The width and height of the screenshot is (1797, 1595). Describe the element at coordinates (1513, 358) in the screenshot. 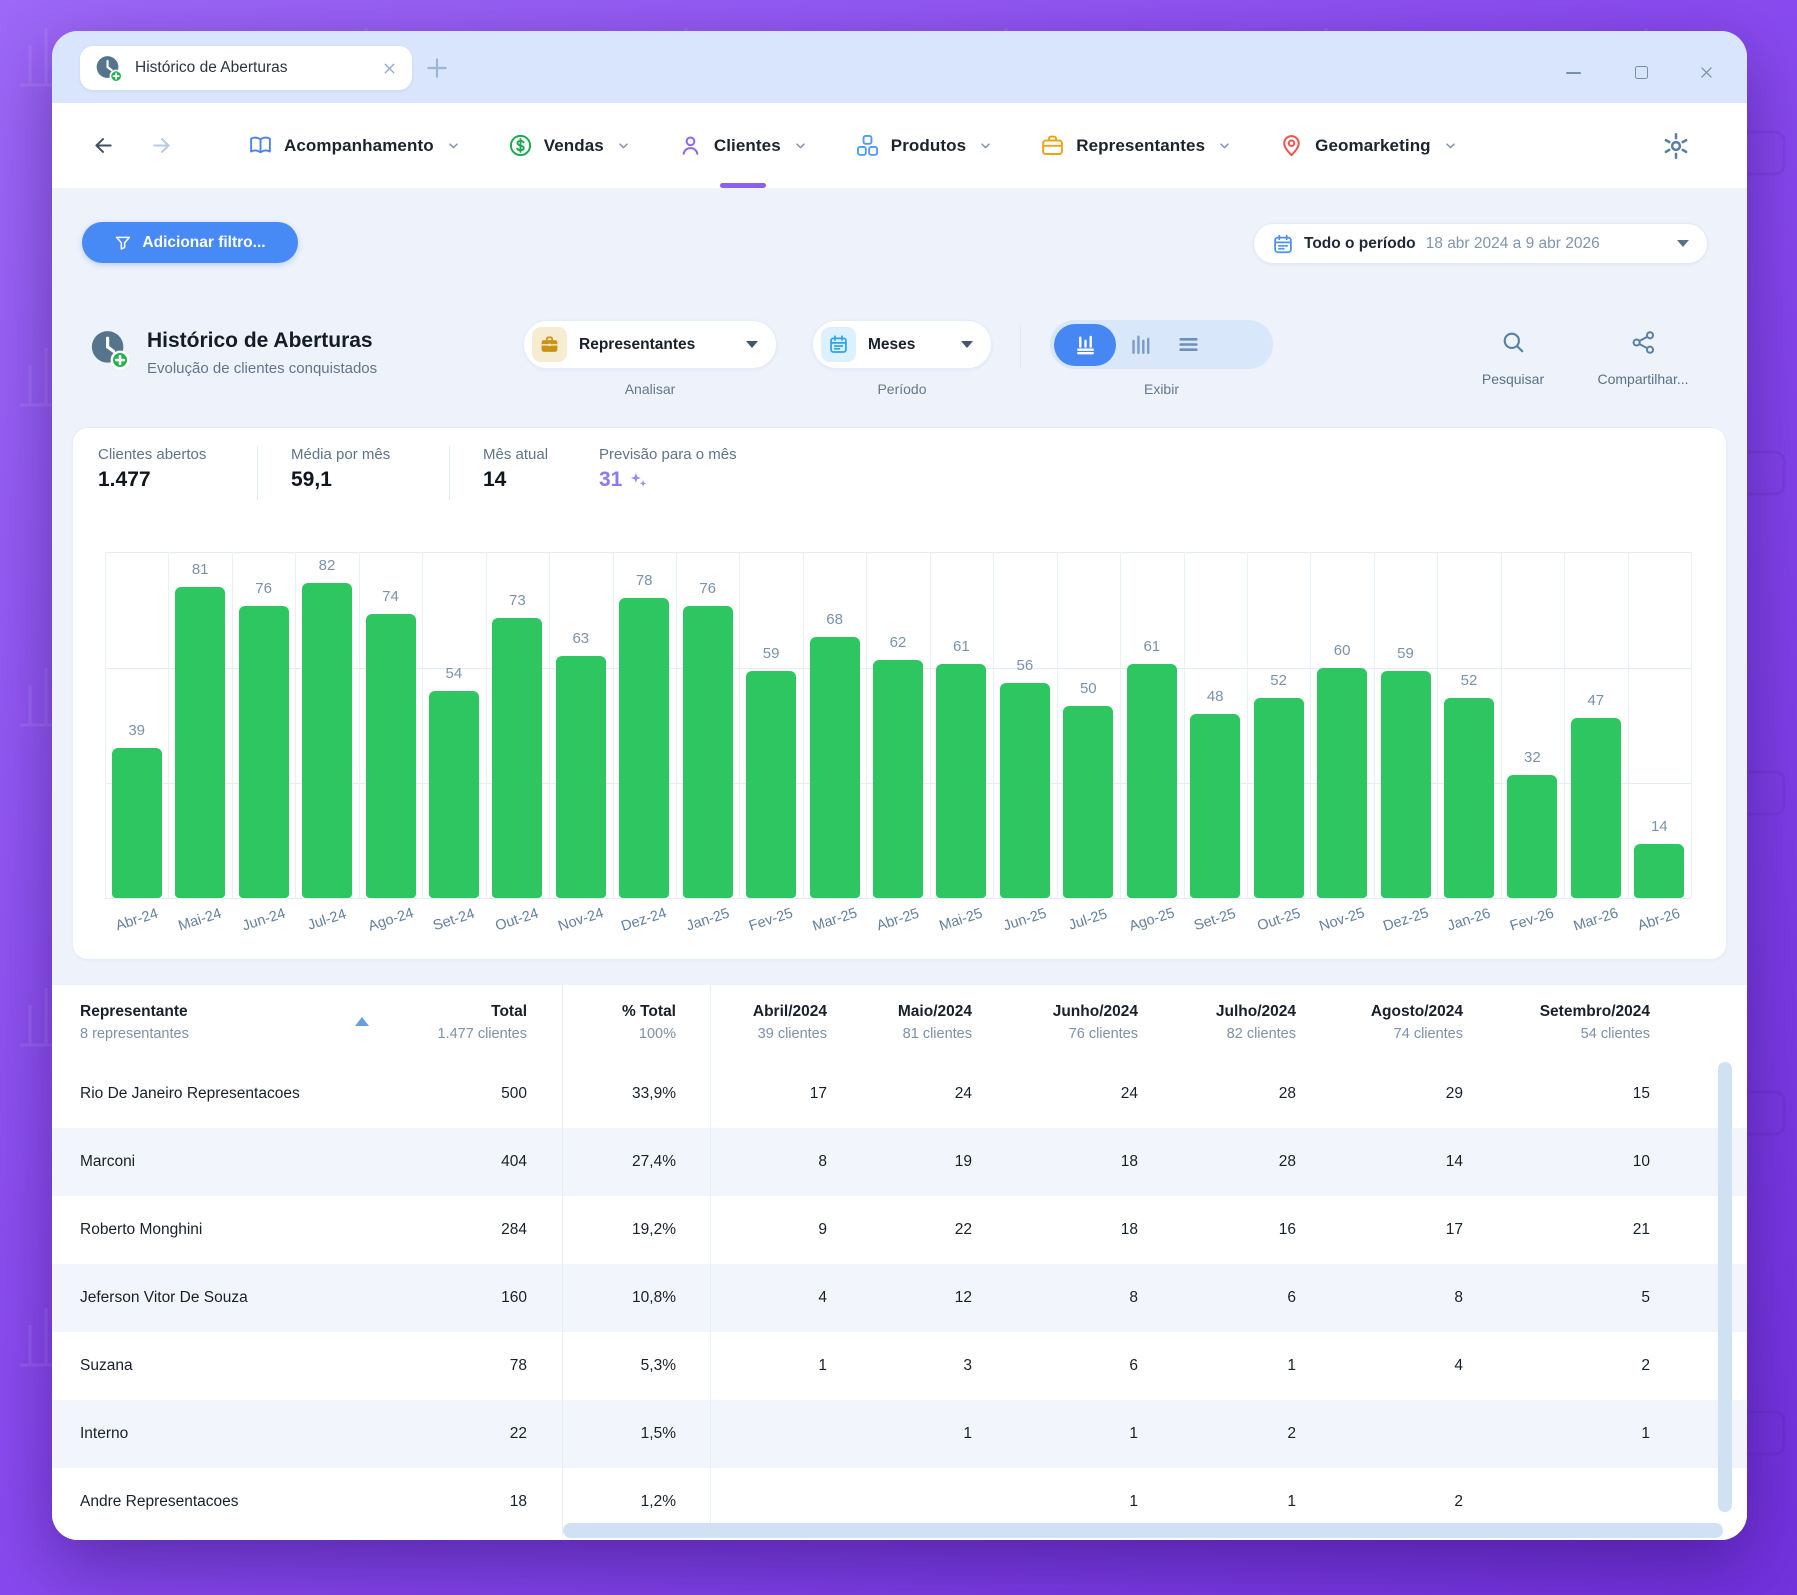

I see `search-button: Pesquisar` at that location.